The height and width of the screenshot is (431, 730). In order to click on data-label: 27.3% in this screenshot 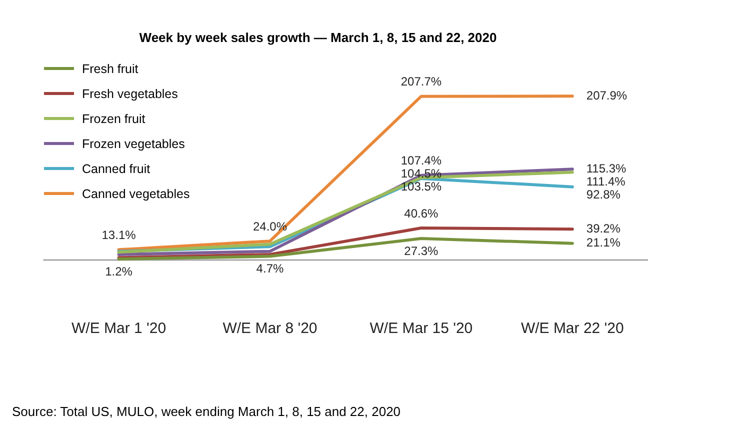, I will do `click(421, 251)`.